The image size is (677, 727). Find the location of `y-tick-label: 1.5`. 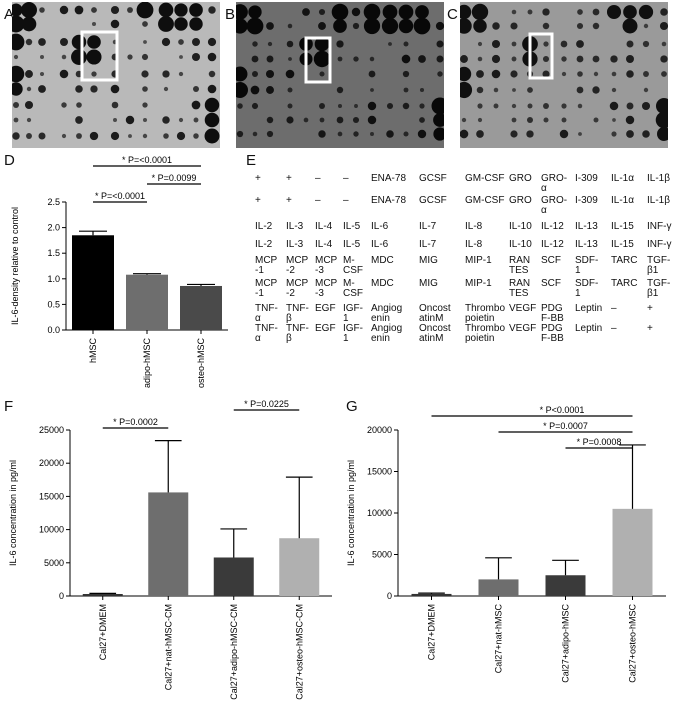

y-tick-label: 1.5 is located at coordinates (53, 253).